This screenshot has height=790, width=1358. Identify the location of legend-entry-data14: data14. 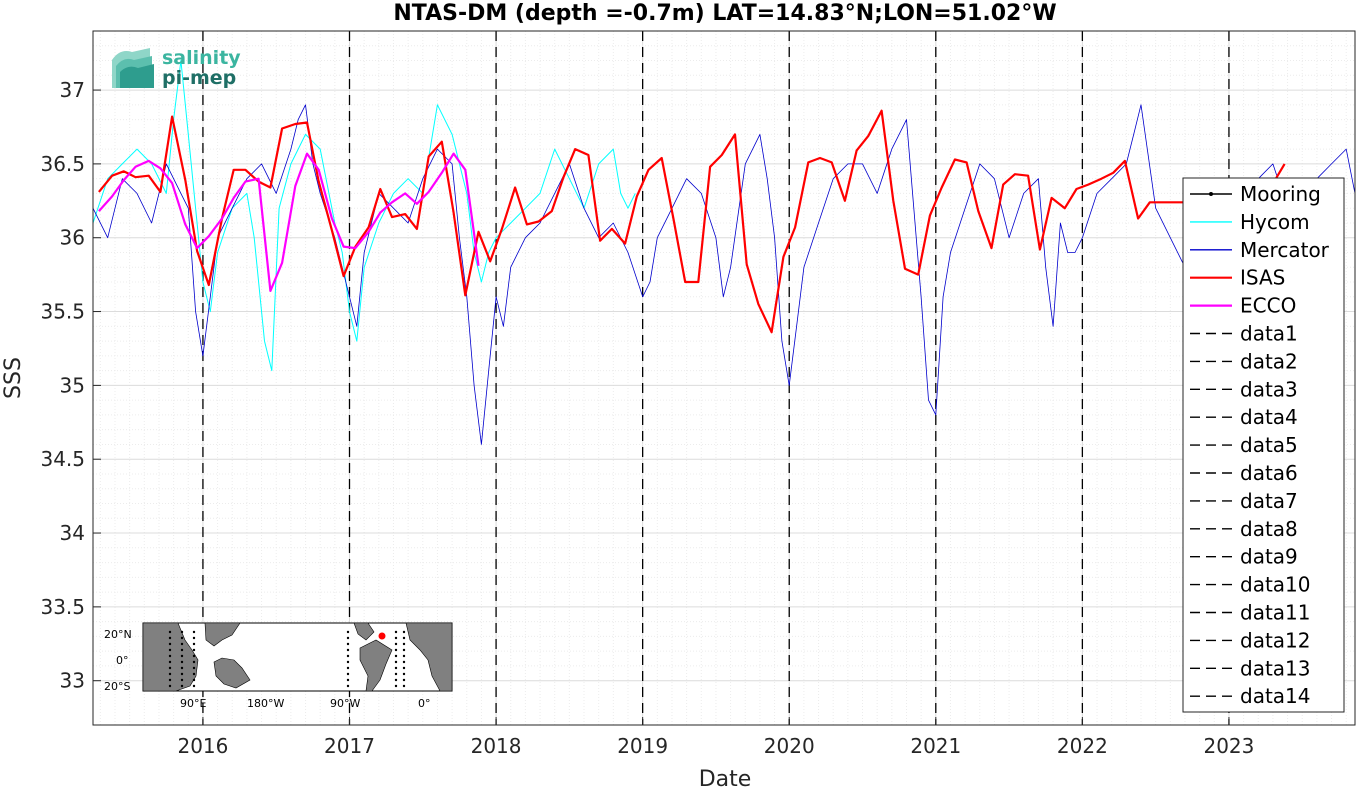
(1250, 696).